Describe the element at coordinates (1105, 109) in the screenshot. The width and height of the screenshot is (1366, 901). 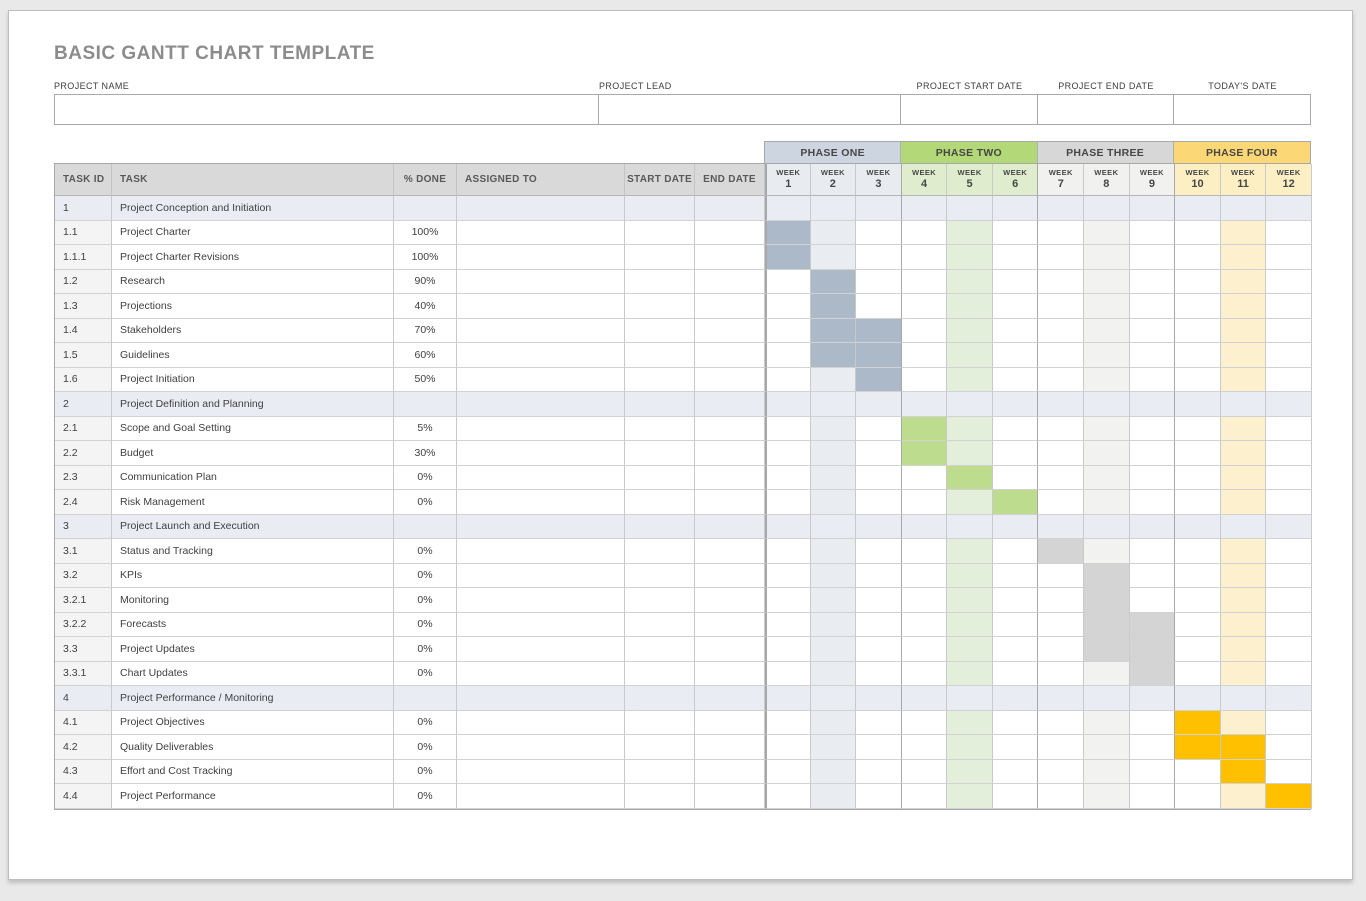
I see `project-end-date-input` at that location.